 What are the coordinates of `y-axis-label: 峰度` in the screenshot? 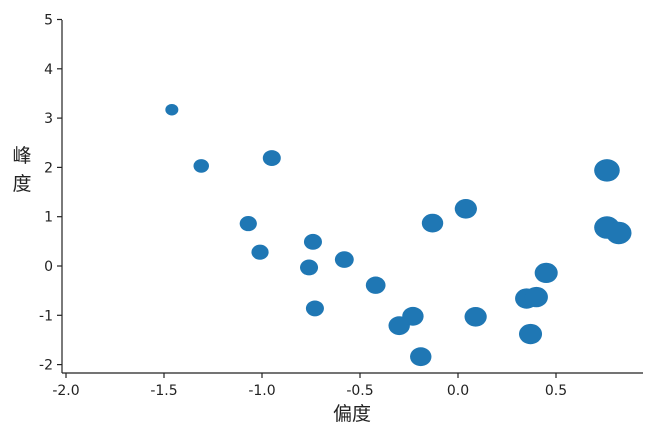 It's located at (21, 170).